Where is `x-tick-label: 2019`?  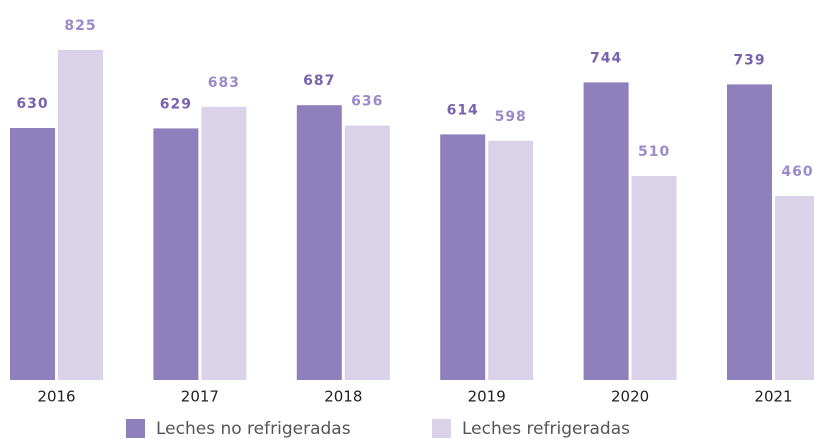 x-tick-label: 2019 is located at coordinates (487, 397).